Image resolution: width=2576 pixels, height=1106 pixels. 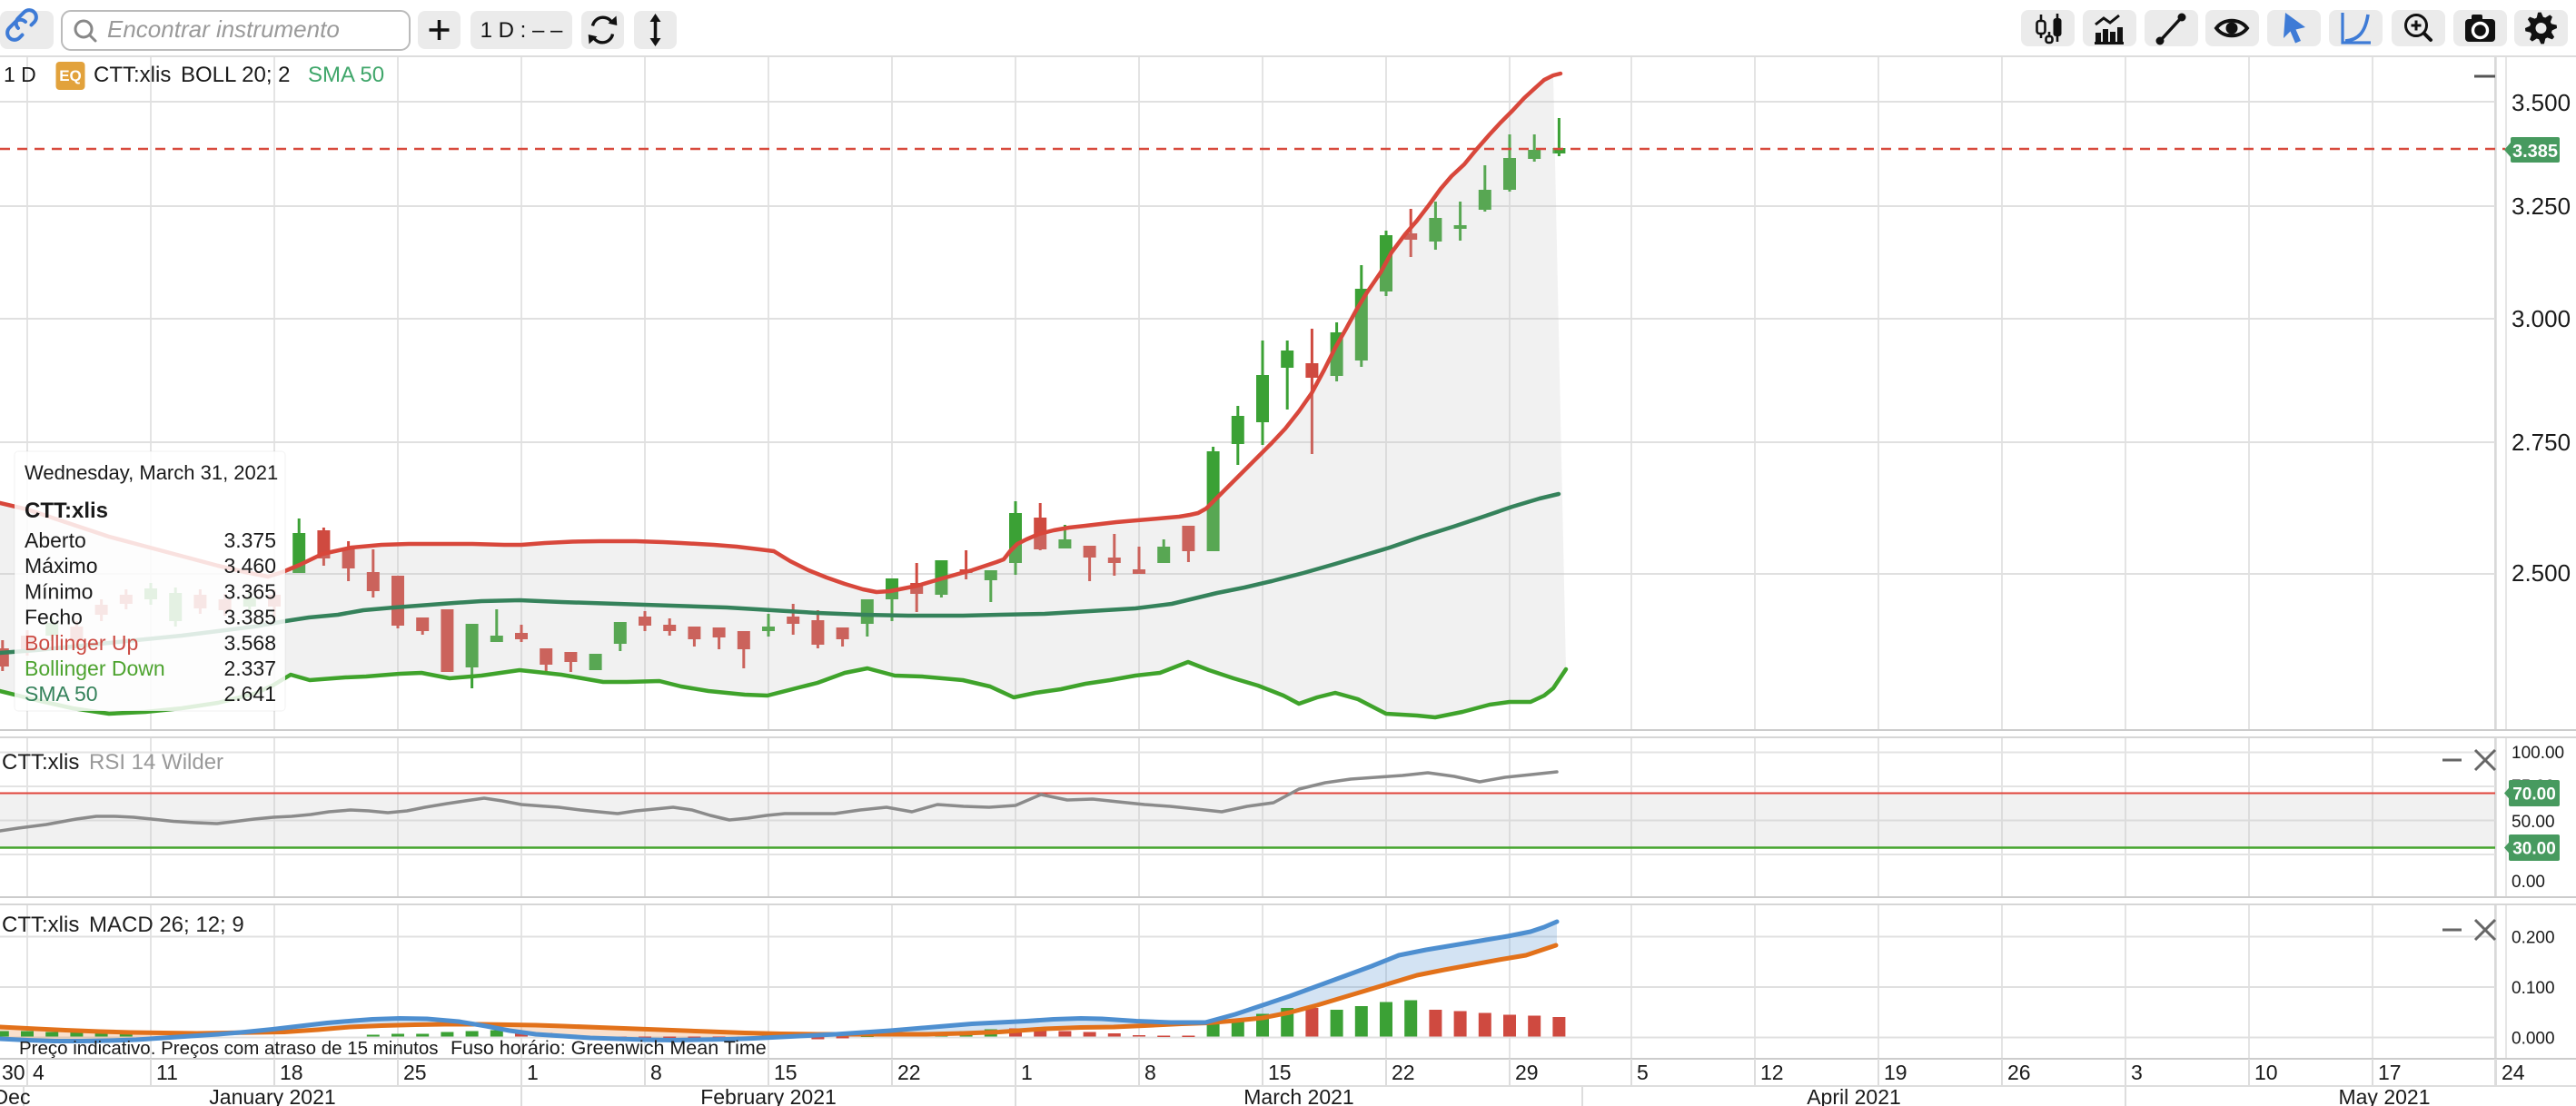 What do you see at coordinates (2534, 850) in the screenshot?
I see `svg-text: 30.00` at bounding box center [2534, 850].